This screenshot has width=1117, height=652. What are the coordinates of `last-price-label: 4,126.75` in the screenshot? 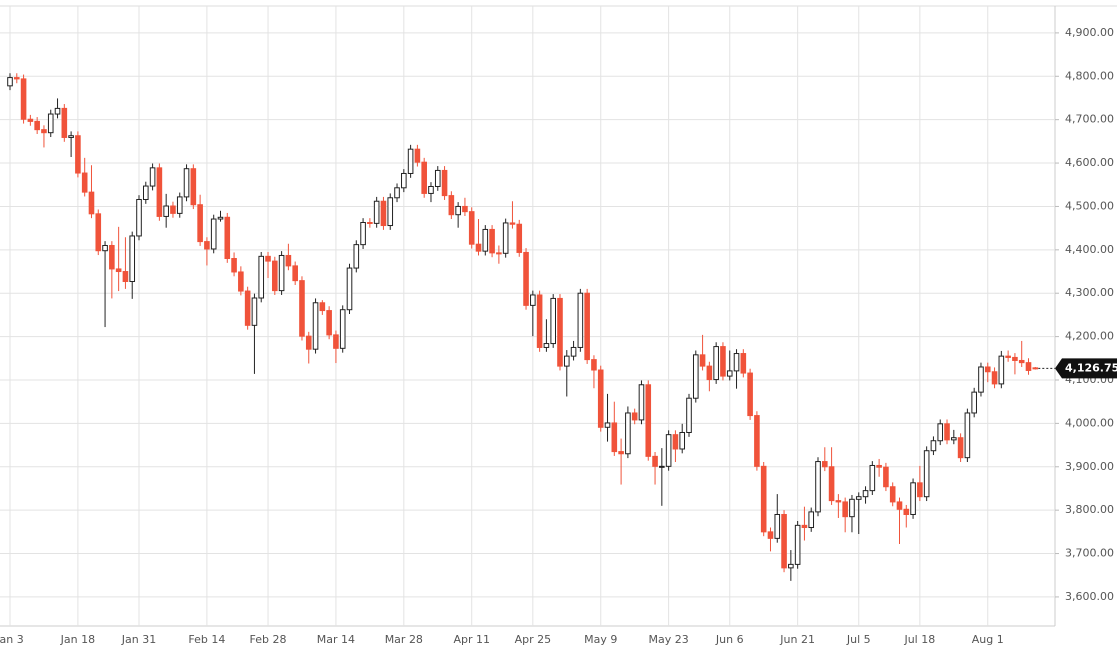 It's located at (1091, 367).